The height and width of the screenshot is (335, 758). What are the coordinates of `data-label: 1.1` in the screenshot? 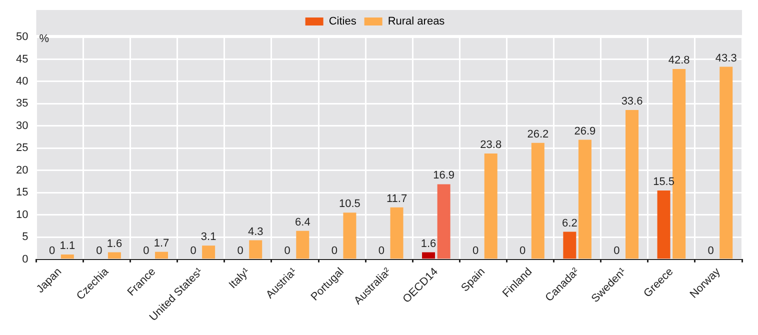 It's located at (68, 246).